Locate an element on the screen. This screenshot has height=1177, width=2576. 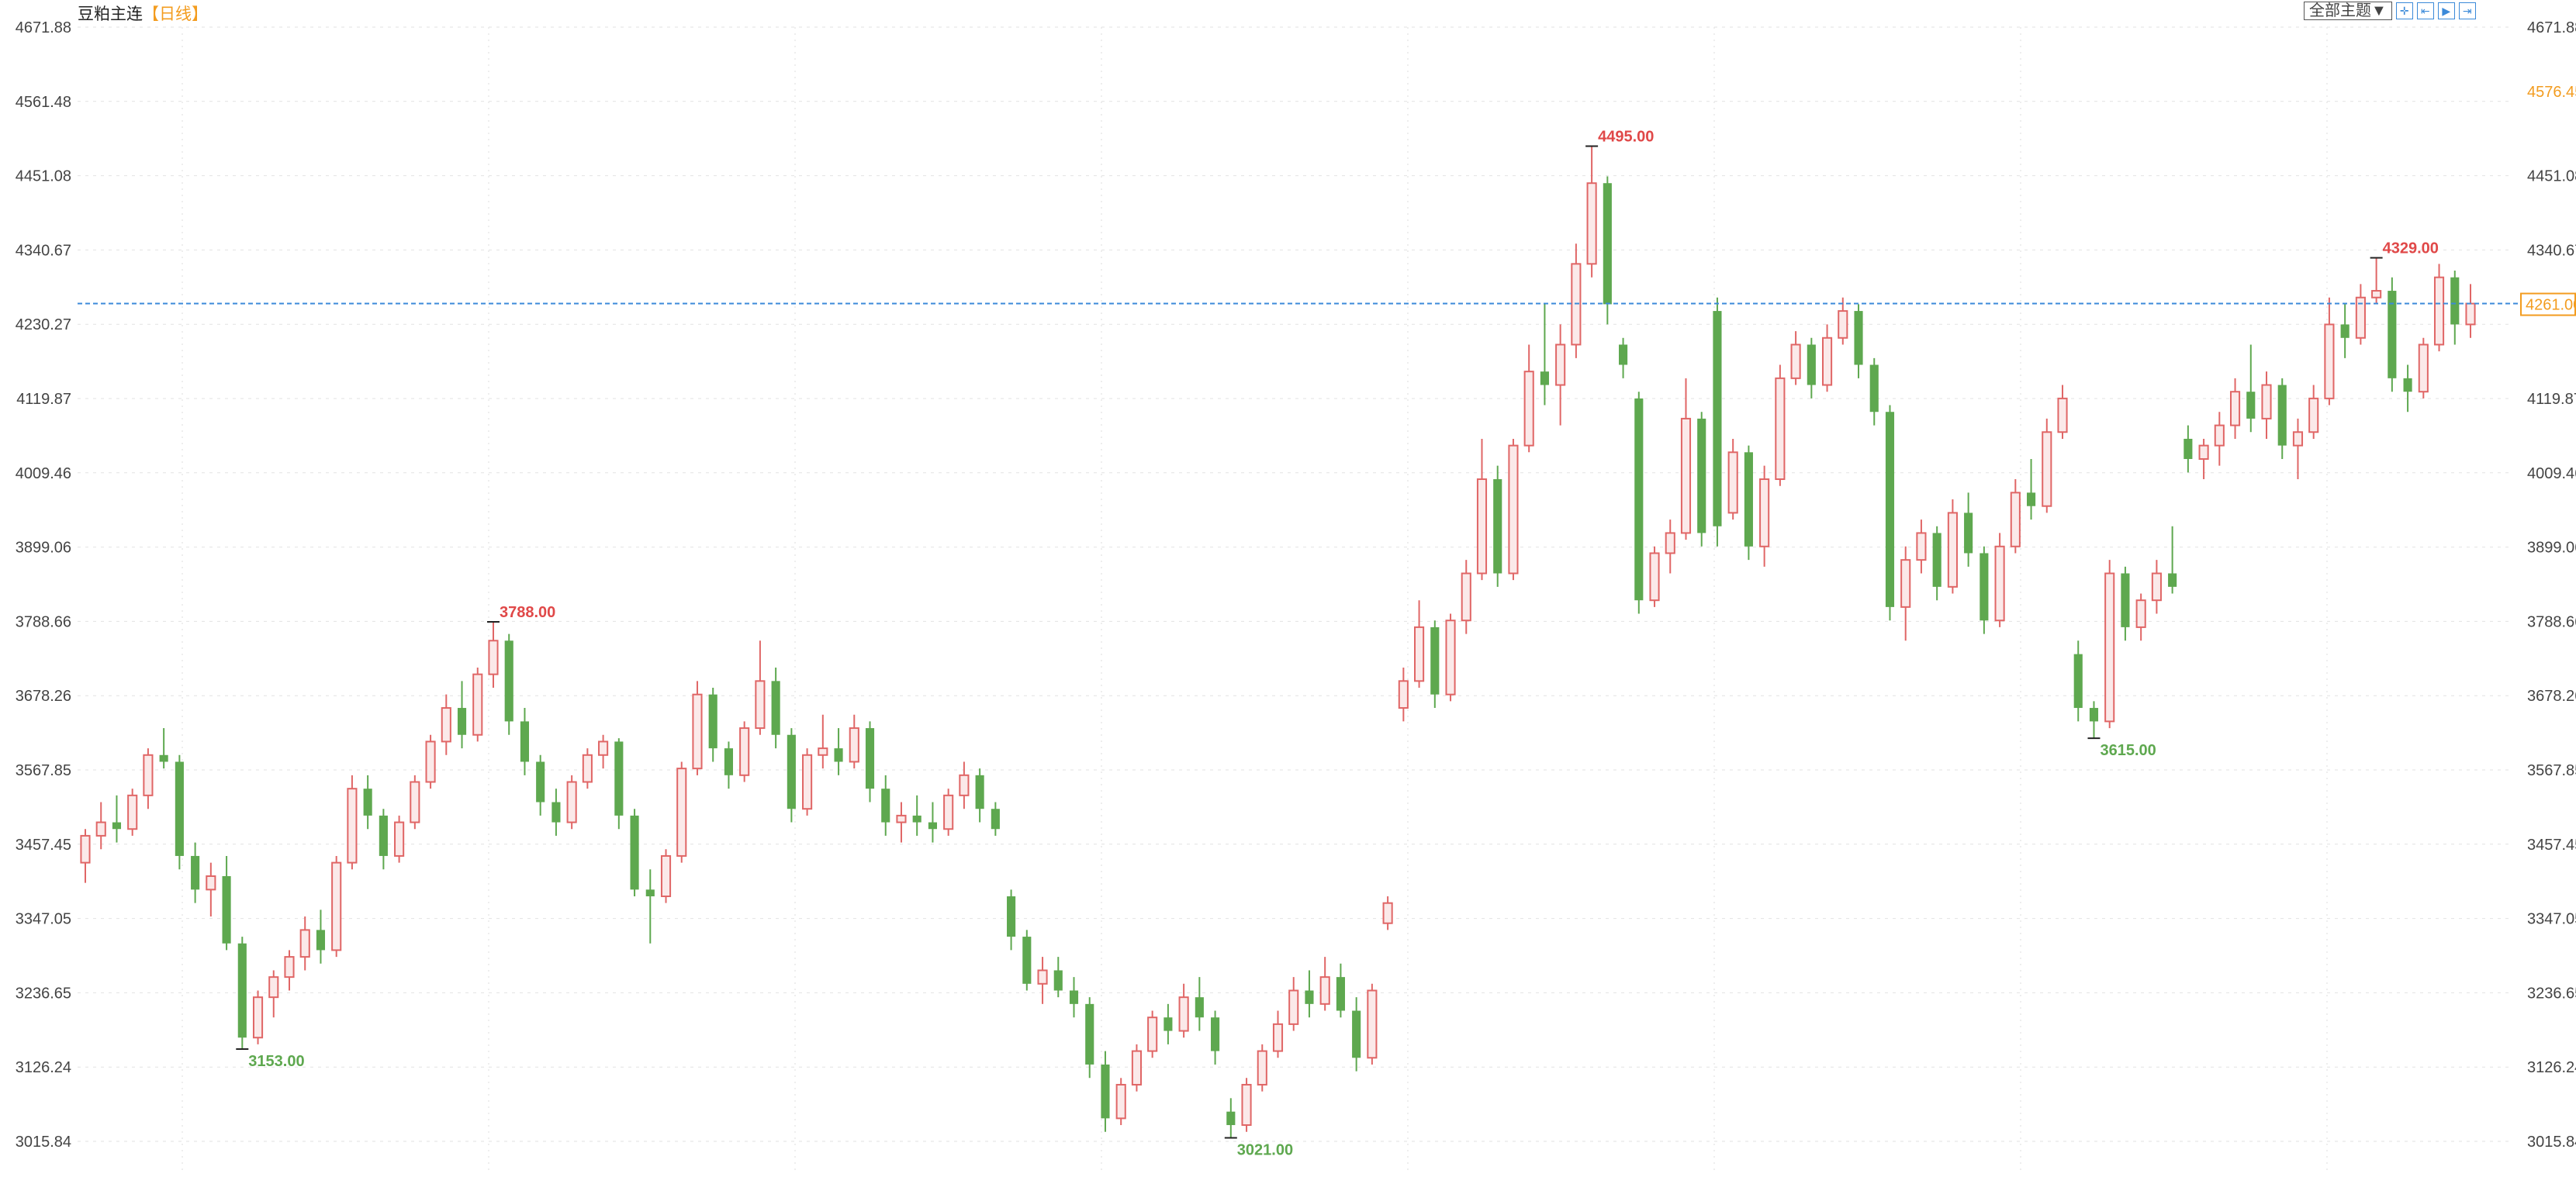
period-label: 【日线】 is located at coordinates (175, 14).